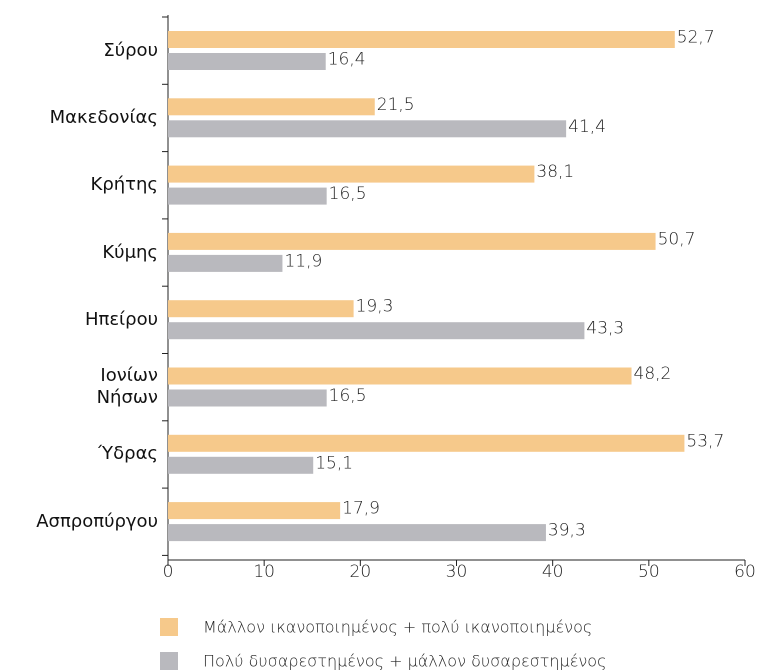  I want to click on x-tick-label: 30, so click(457, 572).